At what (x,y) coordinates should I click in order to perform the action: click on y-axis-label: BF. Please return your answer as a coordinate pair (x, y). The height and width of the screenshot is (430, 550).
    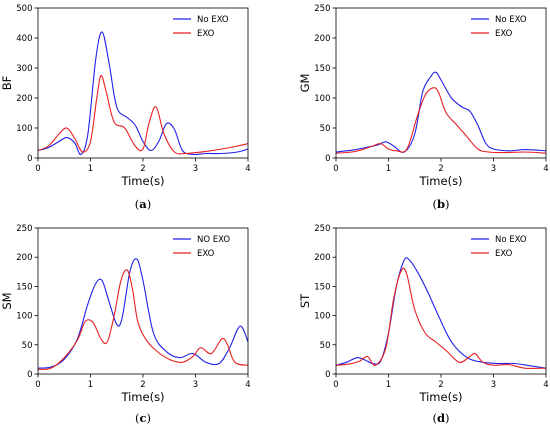
    Looking at the image, I should click on (7, 83).